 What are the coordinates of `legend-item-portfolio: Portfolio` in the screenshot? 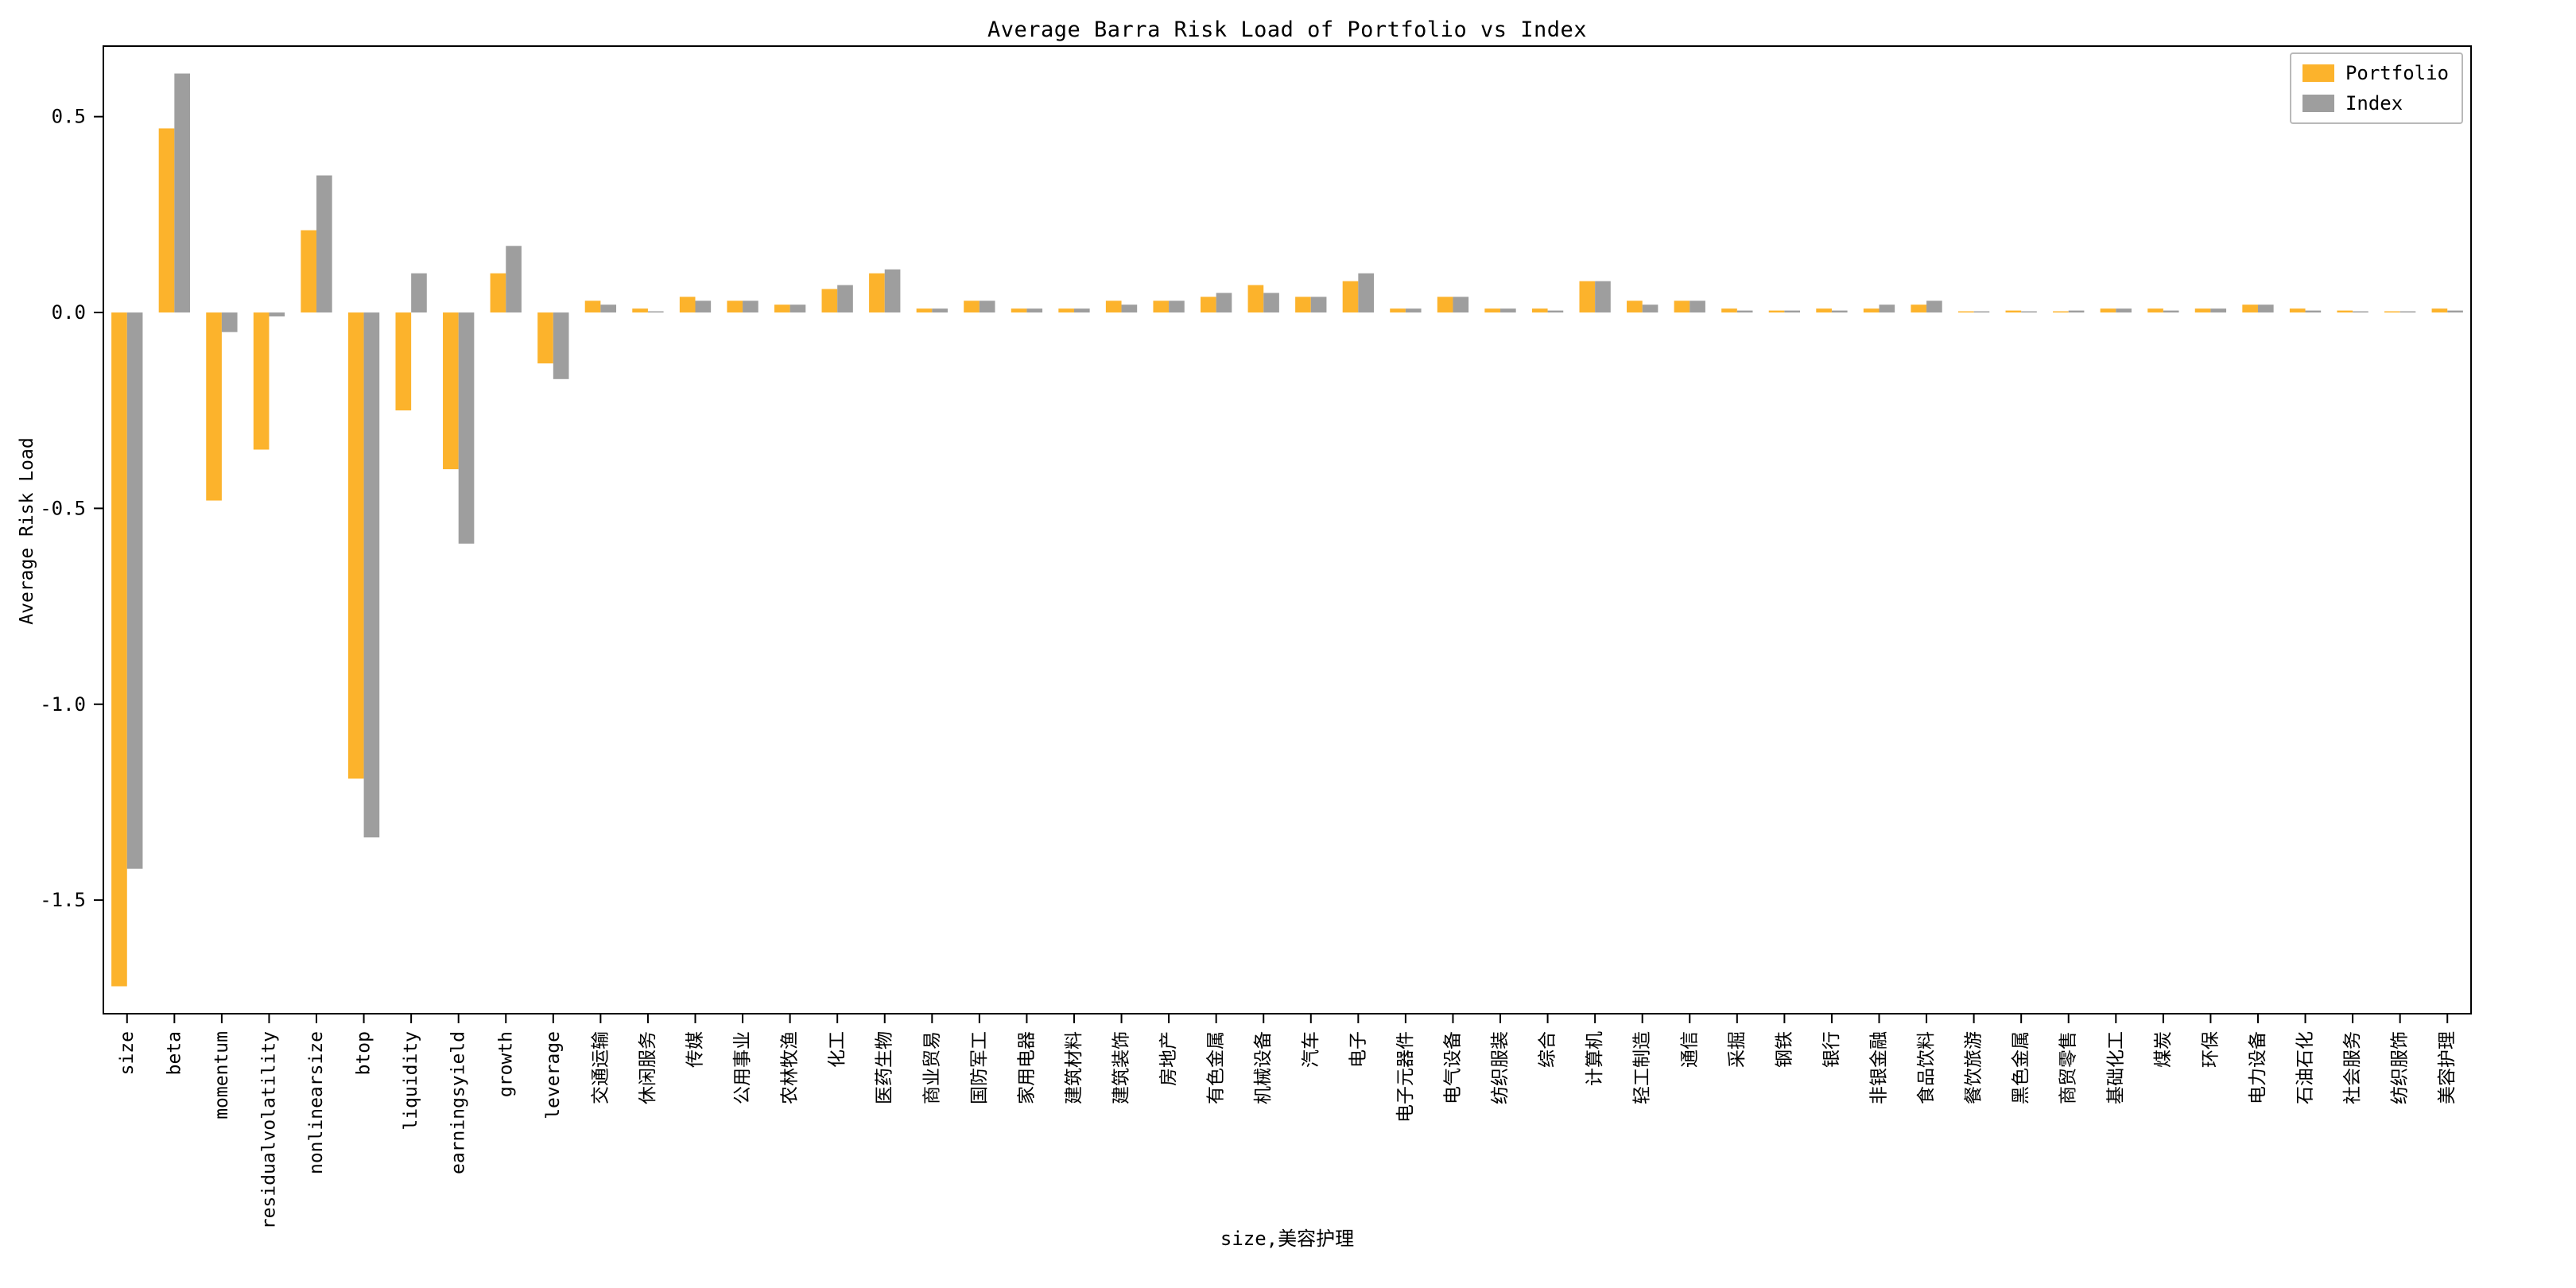 It's located at (2375, 73).